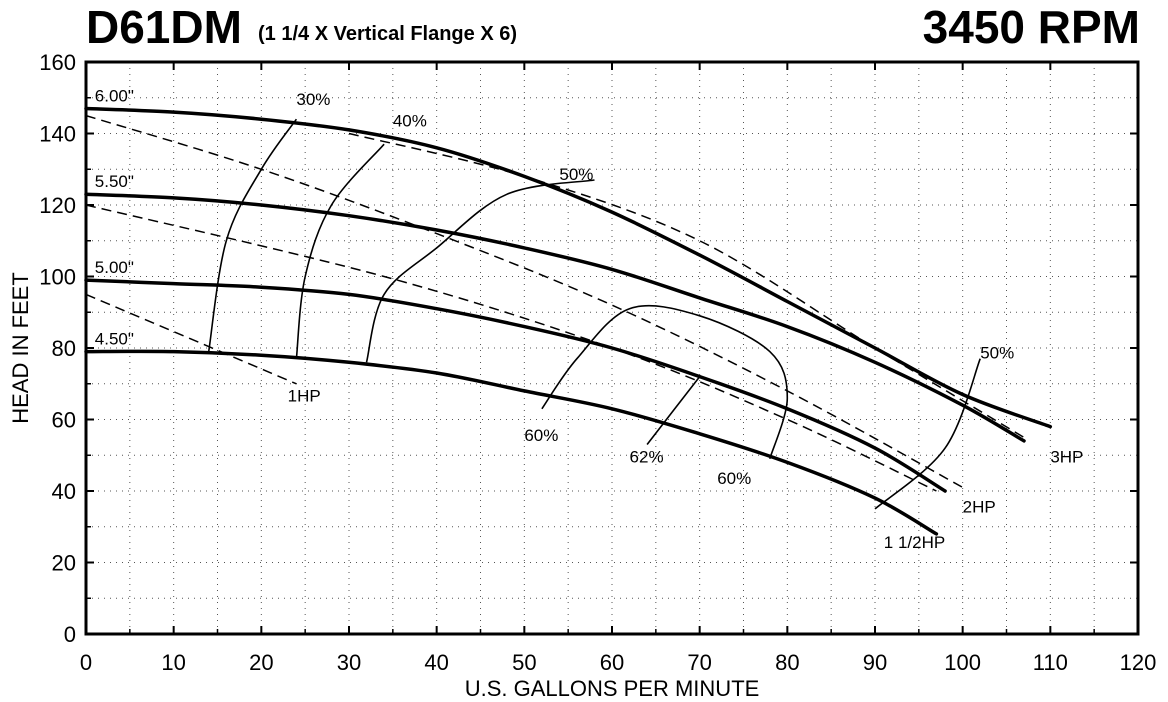 Image resolution: width=1168 pixels, height=702 pixels. What do you see at coordinates (114, 267) in the screenshot?
I see `impeller-label-5-00: 5.00"` at bounding box center [114, 267].